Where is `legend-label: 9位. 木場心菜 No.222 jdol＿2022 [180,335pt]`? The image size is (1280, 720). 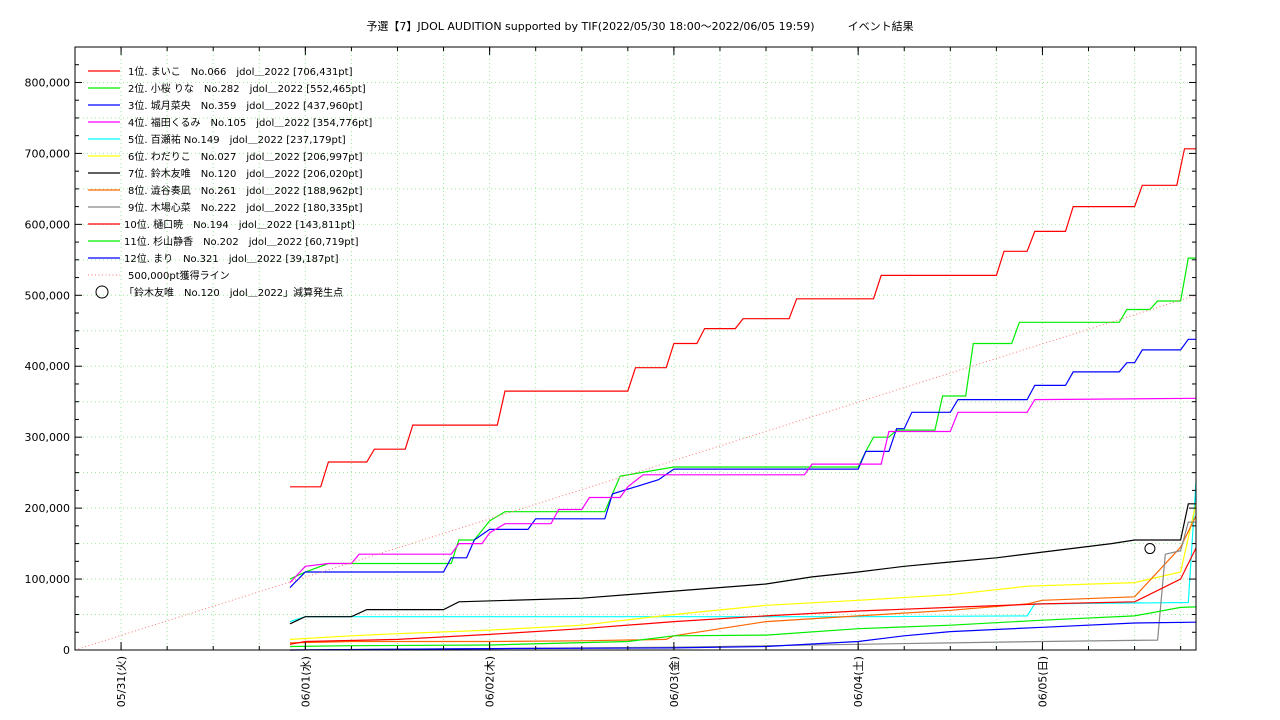
legend-label: 9位. 木場心菜 No.222 jdol＿2022 [180,335pt] is located at coordinates (245, 207).